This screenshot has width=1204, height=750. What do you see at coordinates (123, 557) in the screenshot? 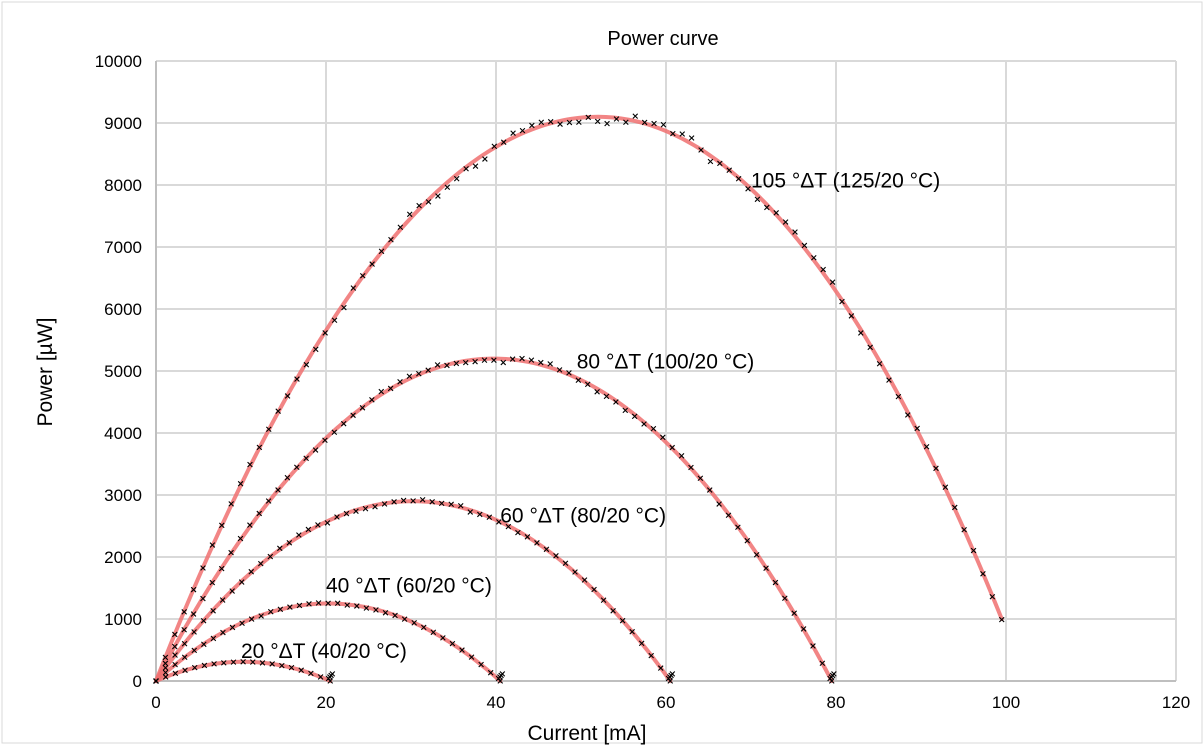
I see `y-tick-label: 2000` at bounding box center [123, 557].